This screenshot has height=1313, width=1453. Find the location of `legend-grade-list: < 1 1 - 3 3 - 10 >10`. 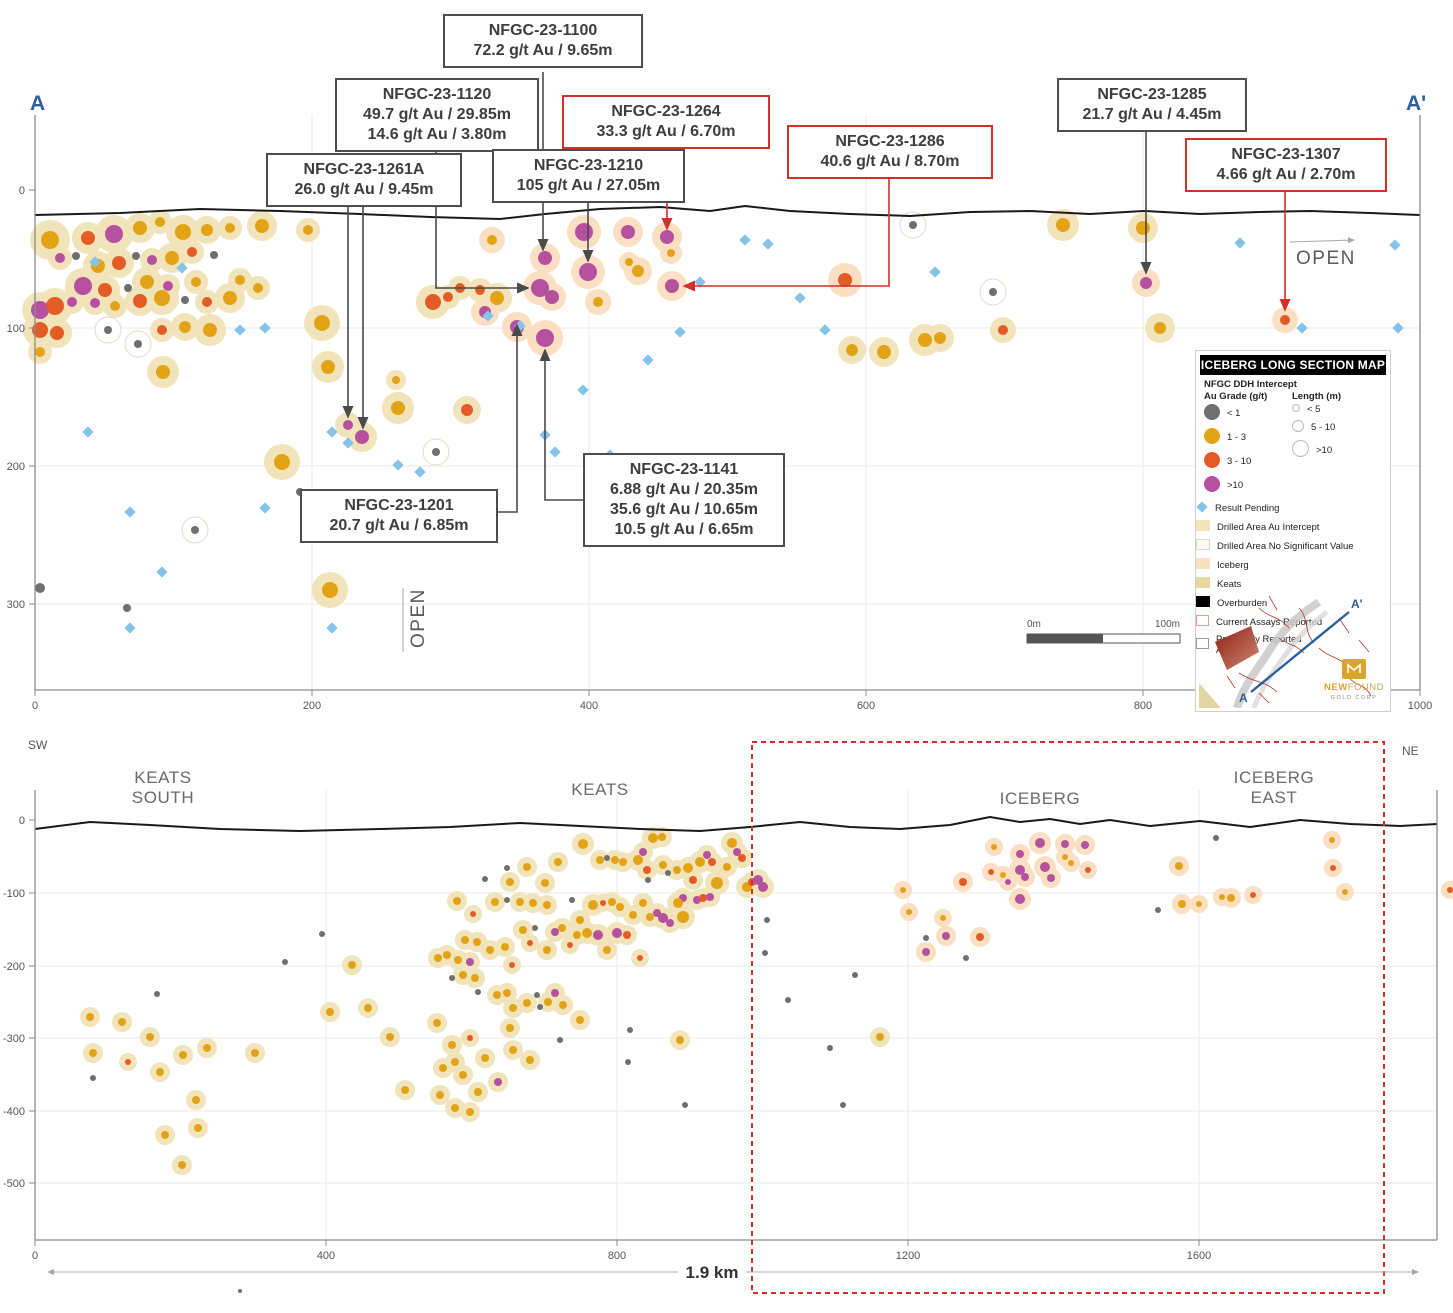

legend-grade-list: < 1 1 - 3 3 - 10 >10 is located at coordinates (1248, 449).